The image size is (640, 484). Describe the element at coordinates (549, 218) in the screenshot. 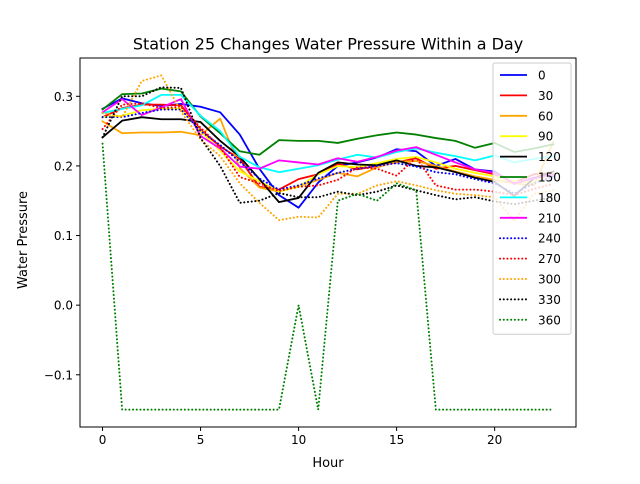

I see `legend-label-210: 210` at that location.